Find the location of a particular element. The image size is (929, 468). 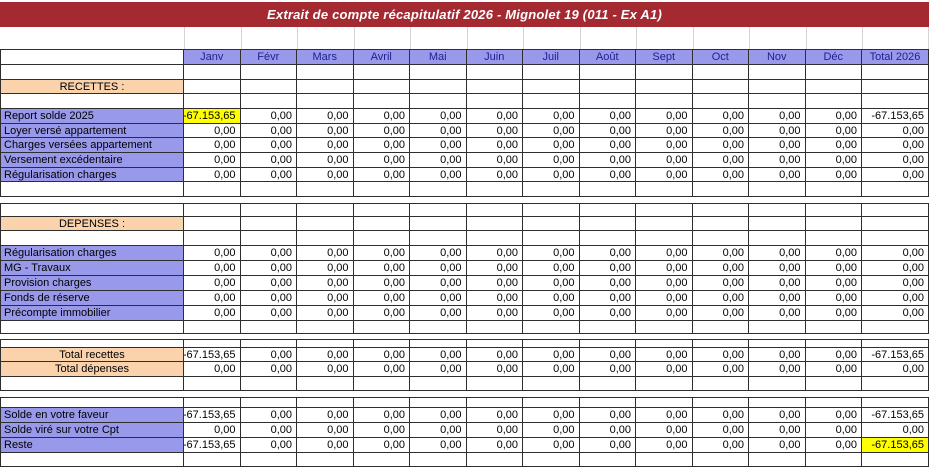

column-header-cell: Sept is located at coordinates (664, 57).